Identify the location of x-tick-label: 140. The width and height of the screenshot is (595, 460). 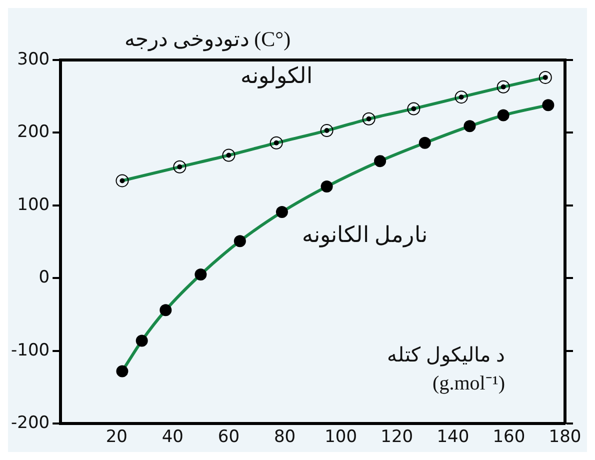
(453, 437).